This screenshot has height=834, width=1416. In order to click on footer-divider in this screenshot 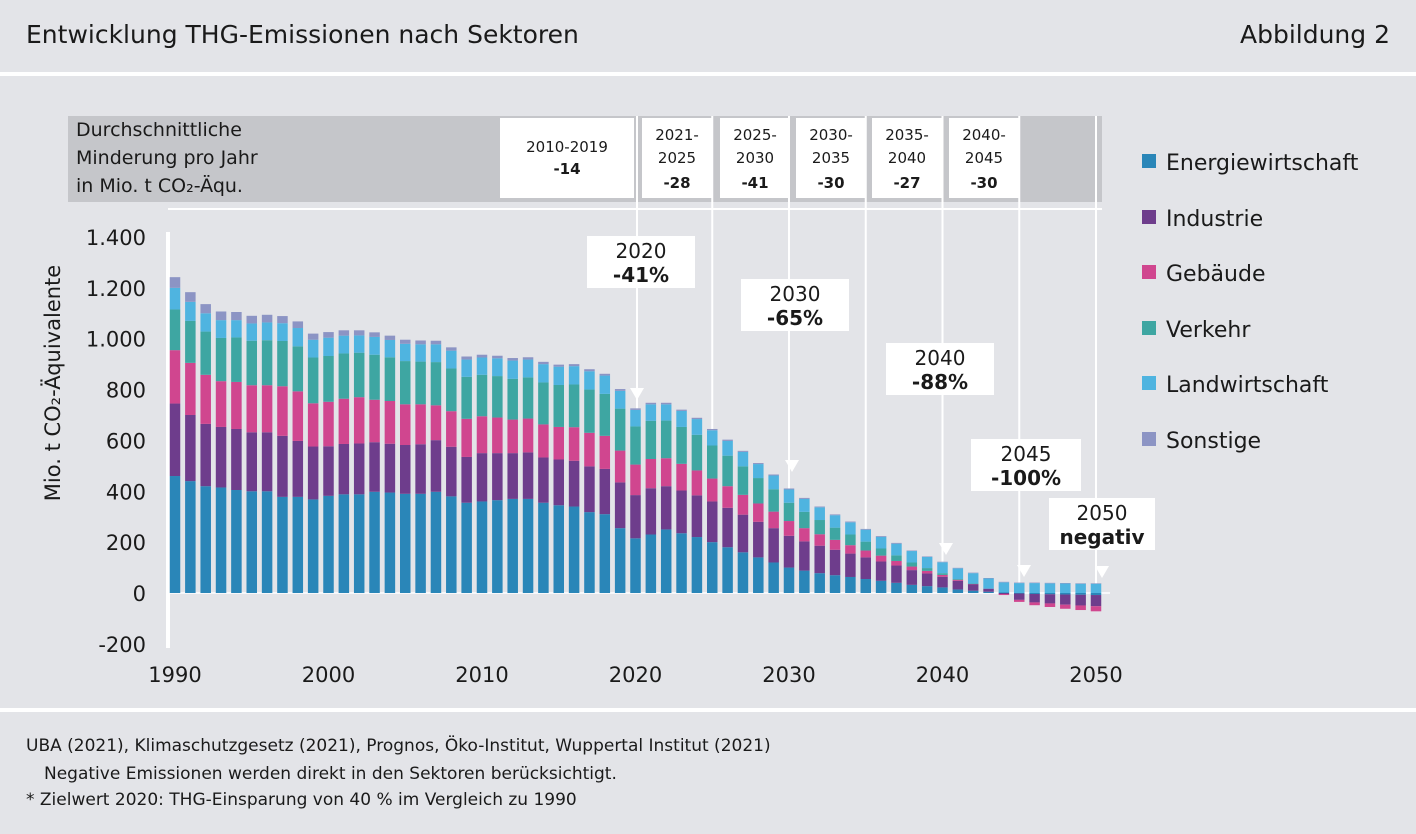, I will do `click(708, 710)`.